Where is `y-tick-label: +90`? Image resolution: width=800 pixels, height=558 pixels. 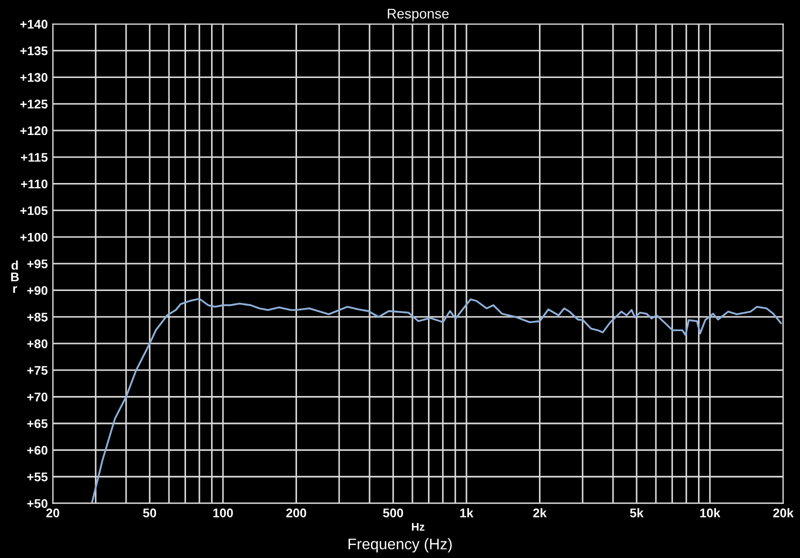
y-tick-label: +90 is located at coordinates (37, 290).